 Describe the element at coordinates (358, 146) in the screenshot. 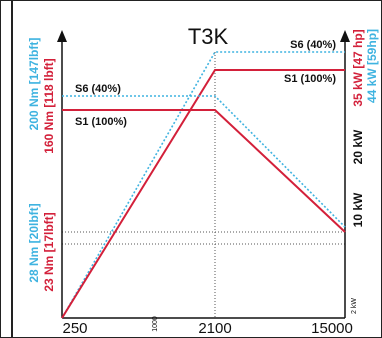

I see `y-right-label-20kw: 20 kW` at that location.